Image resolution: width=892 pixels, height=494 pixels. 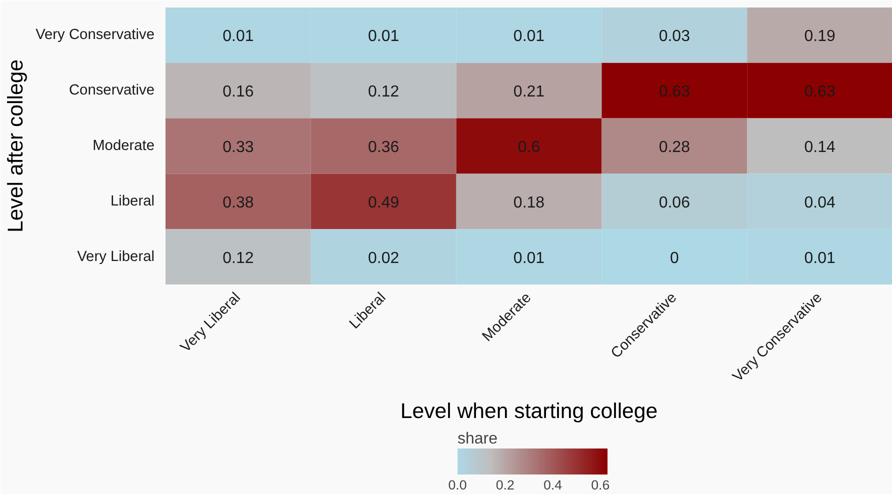 I want to click on data-label: 0.18, so click(x=529, y=203).